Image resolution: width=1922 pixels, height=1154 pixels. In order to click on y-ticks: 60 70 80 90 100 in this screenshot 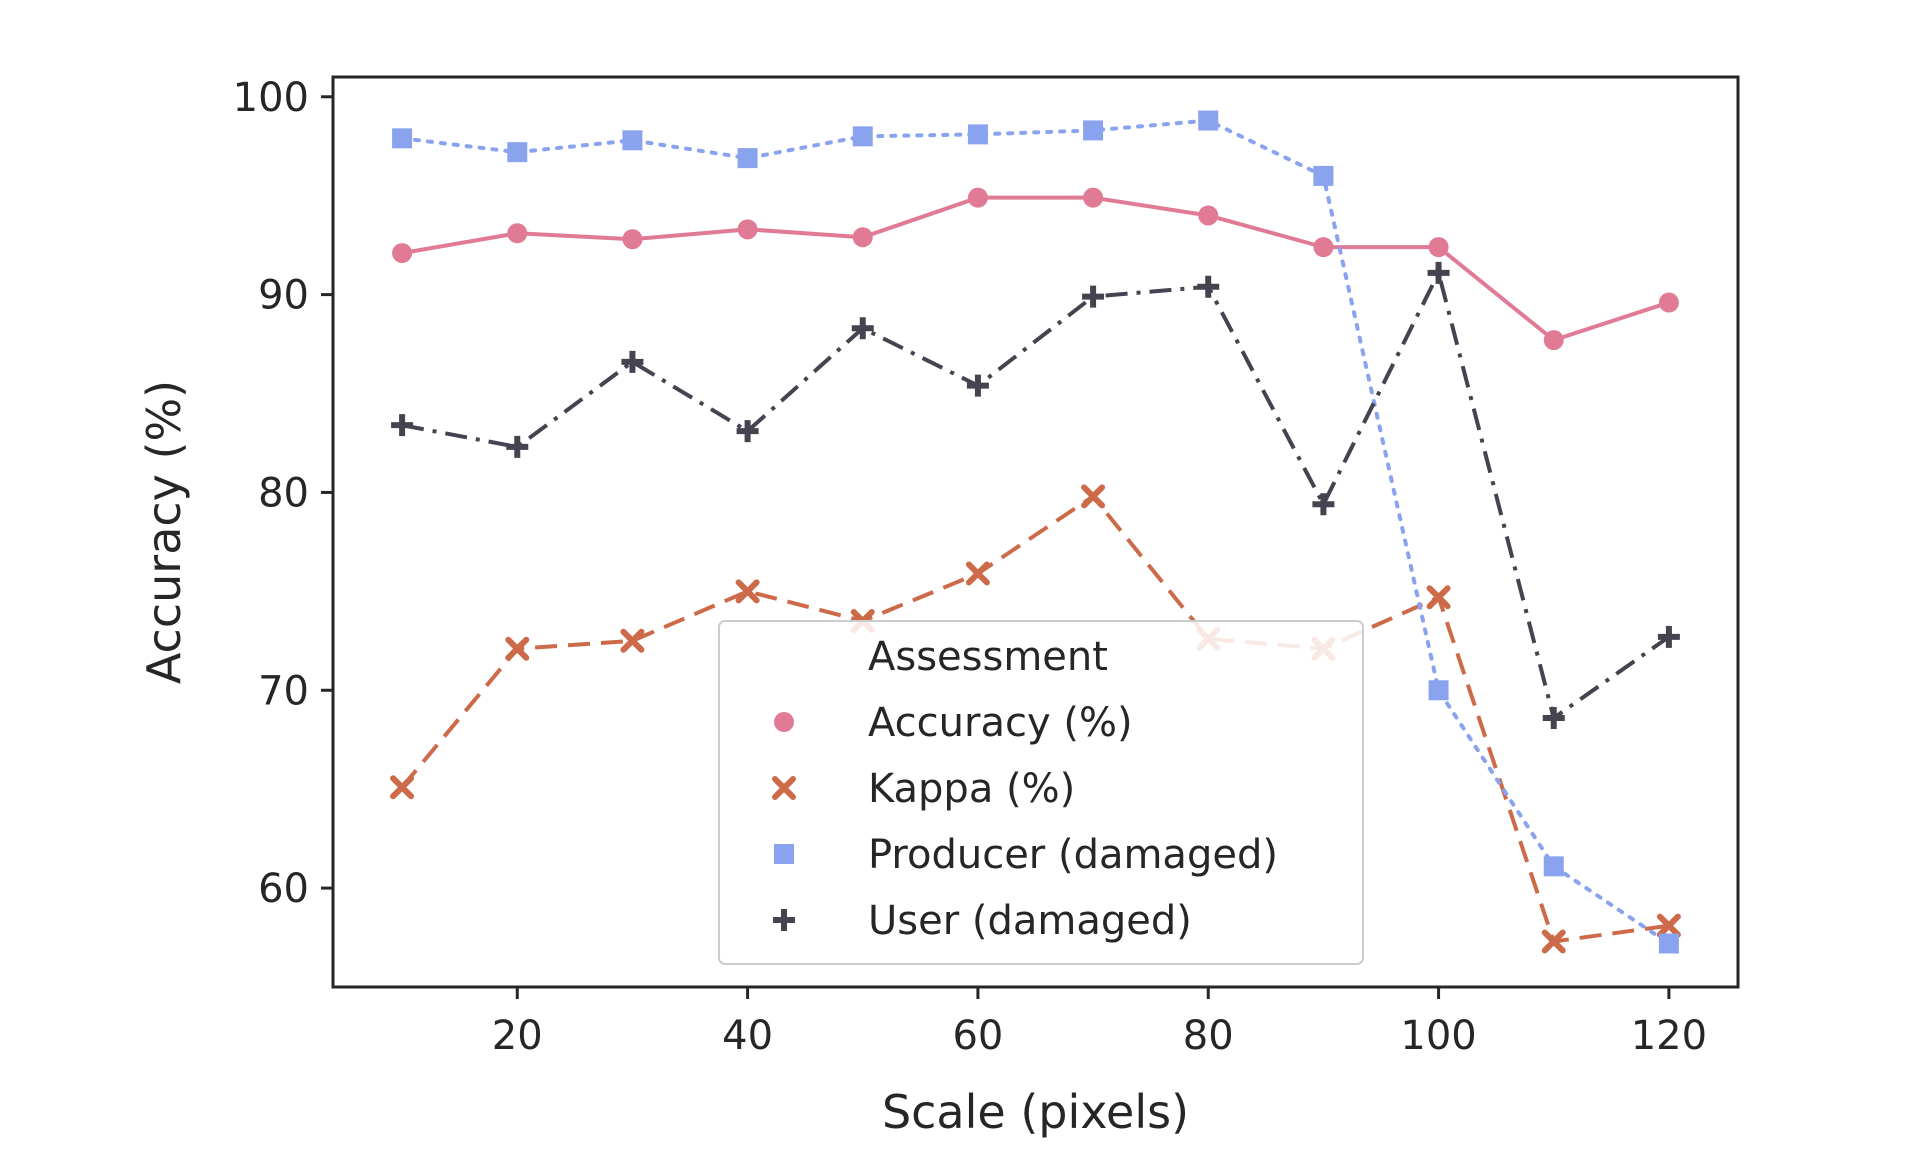, I will do `click(283, 493)`.